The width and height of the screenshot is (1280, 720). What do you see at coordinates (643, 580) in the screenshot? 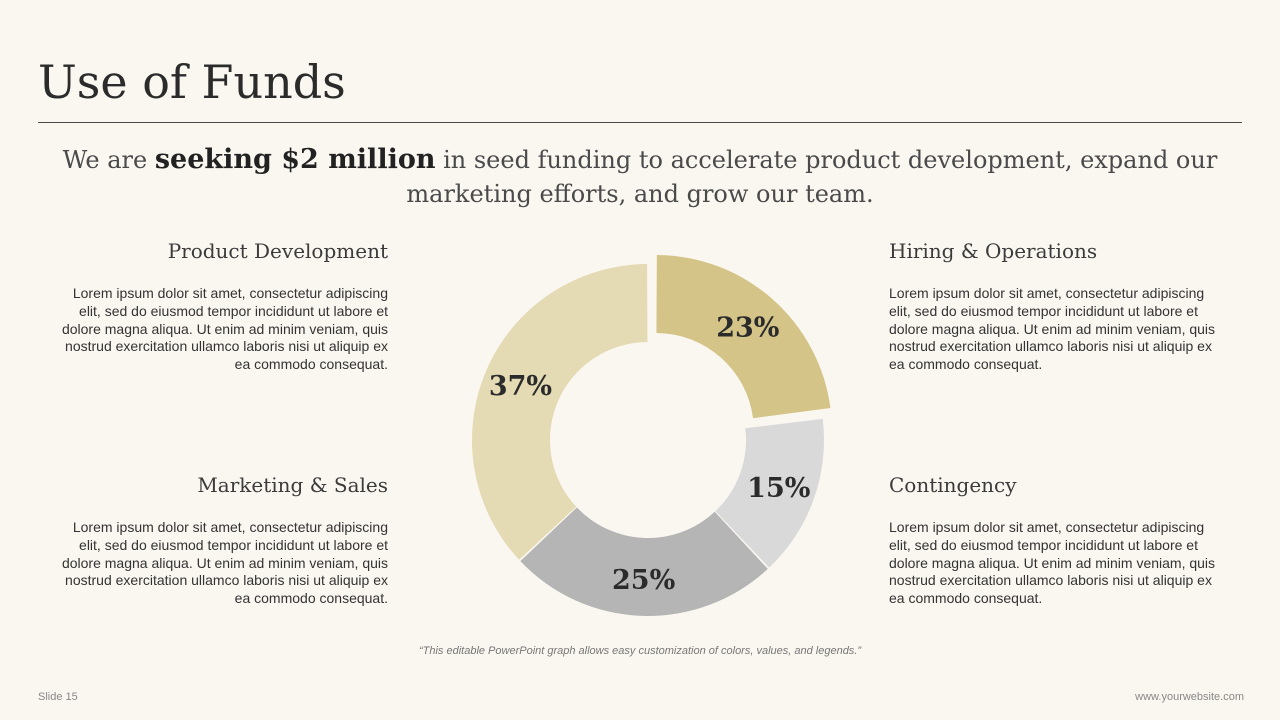
I see `donut-label-3: 25%` at bounding box center [643, 580].